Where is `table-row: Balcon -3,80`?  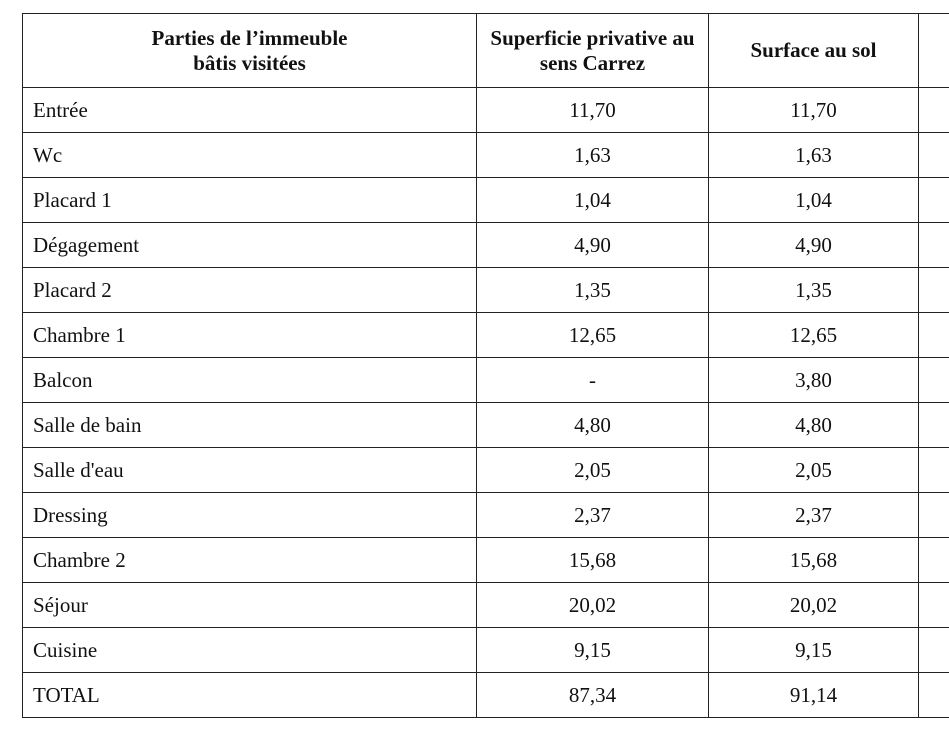
table-row: Balcon -3,80 is located at coordinates (485, 380).